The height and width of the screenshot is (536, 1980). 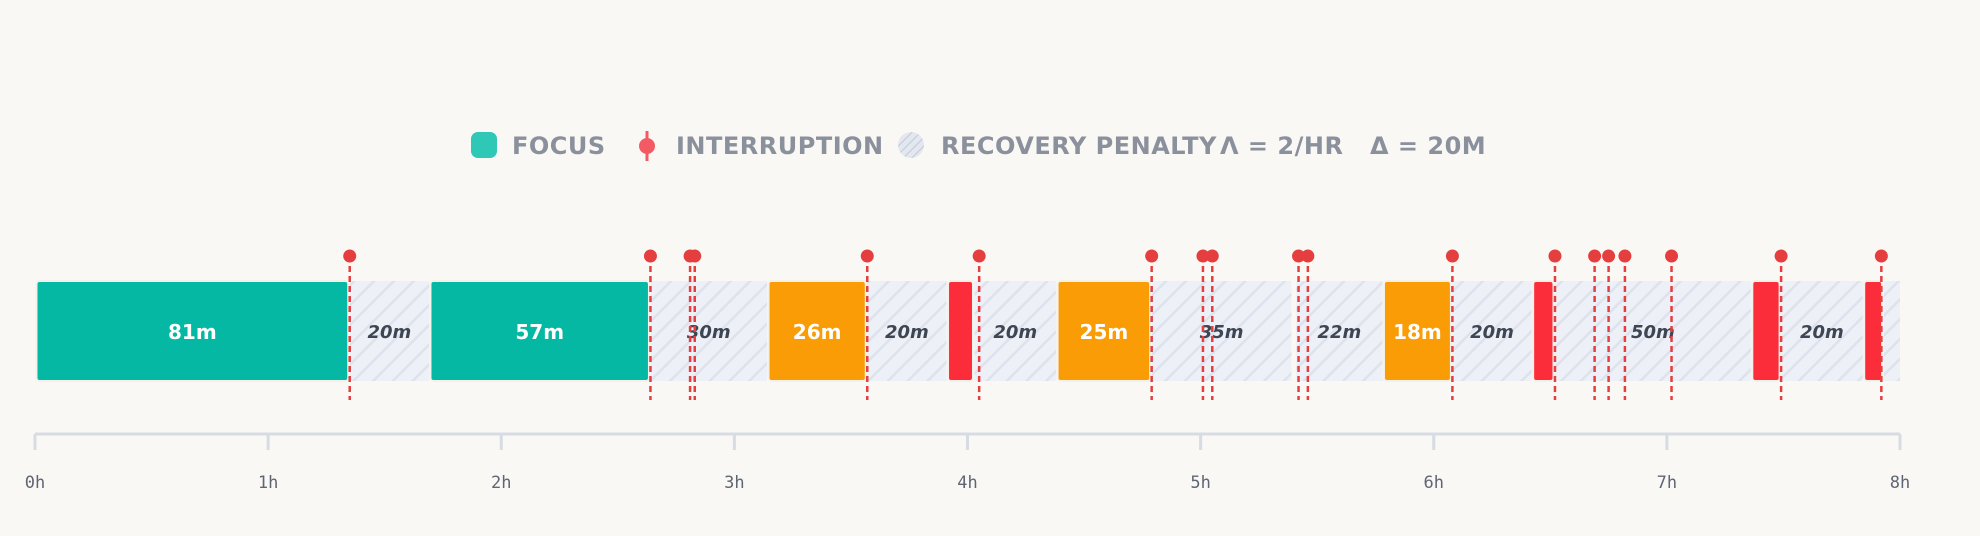 I want to click on penalty-layer: 20m 30m 20m 20m 35m 22m 20m 50m 20m, so click(x=1124, y=331).